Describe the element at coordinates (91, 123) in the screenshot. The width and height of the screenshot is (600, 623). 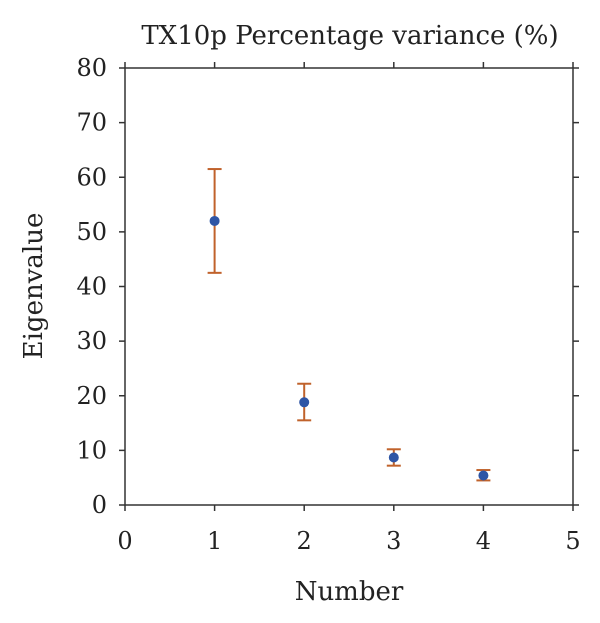
I see `y-tick-label: 70` at that location.